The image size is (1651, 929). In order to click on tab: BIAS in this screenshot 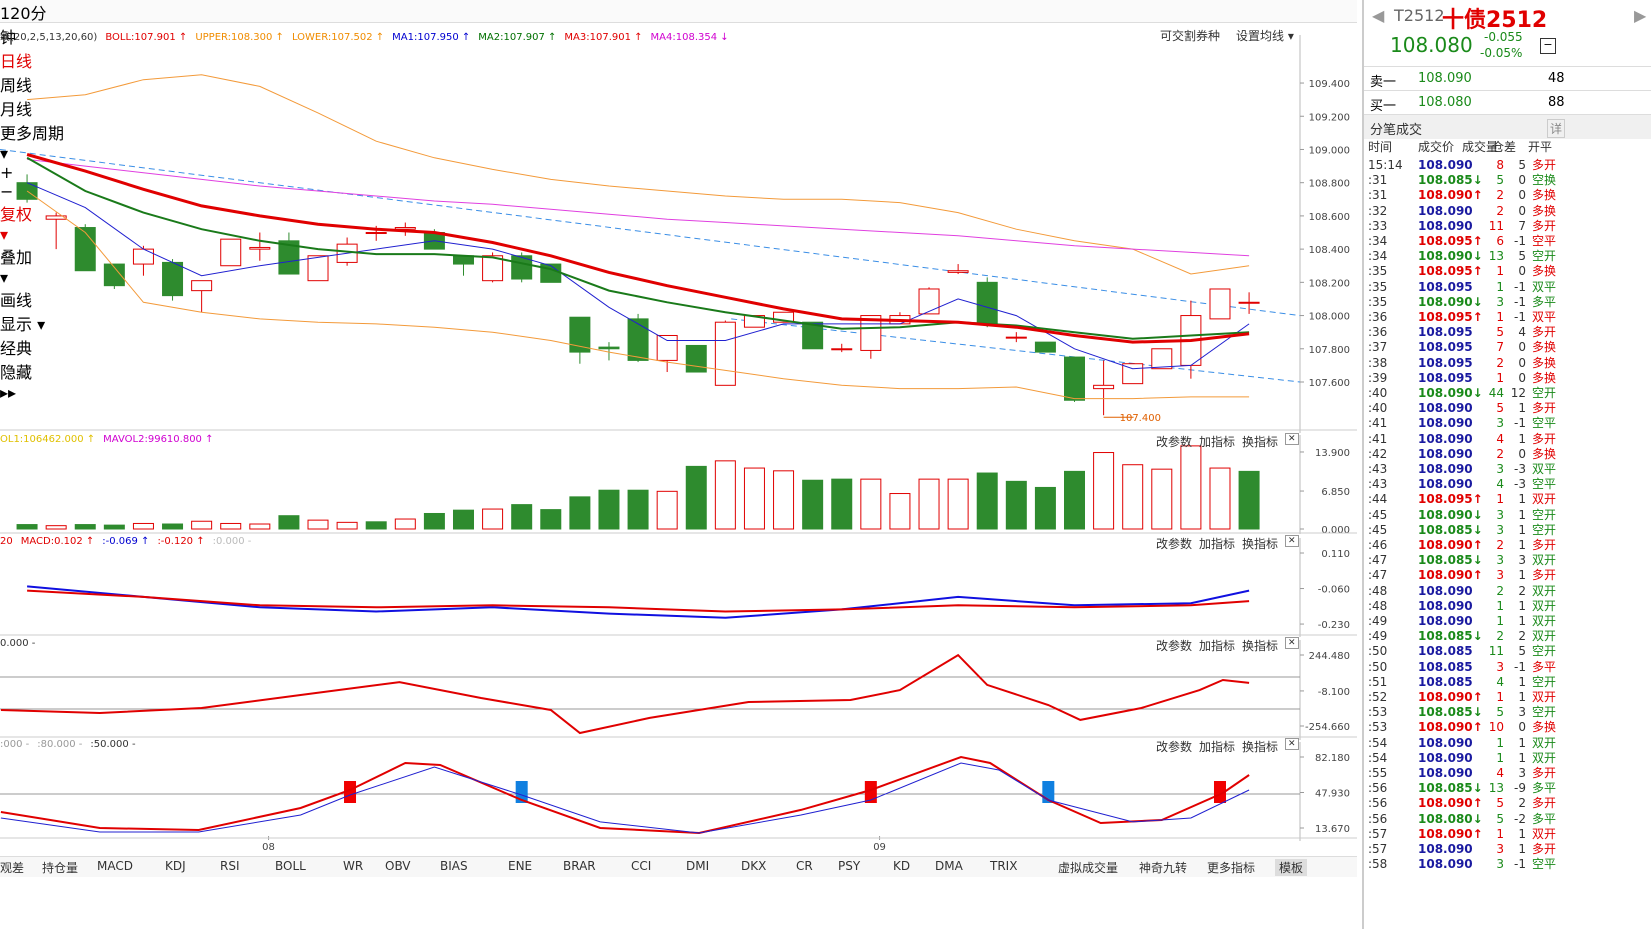, I will do `click(454, 866)`.